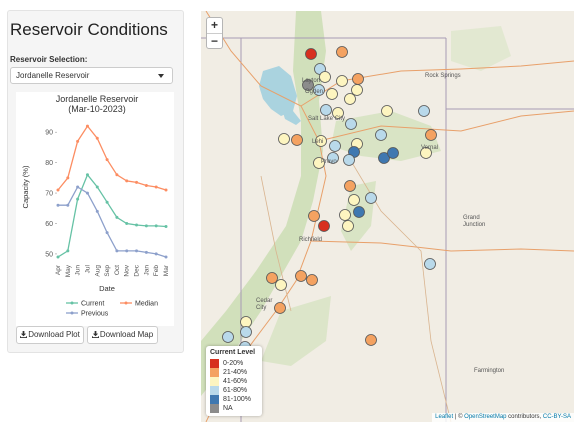 The height and width of the screenshot is (446, 580). I want to click on legend-label: 21-40%, so click(235, 372).